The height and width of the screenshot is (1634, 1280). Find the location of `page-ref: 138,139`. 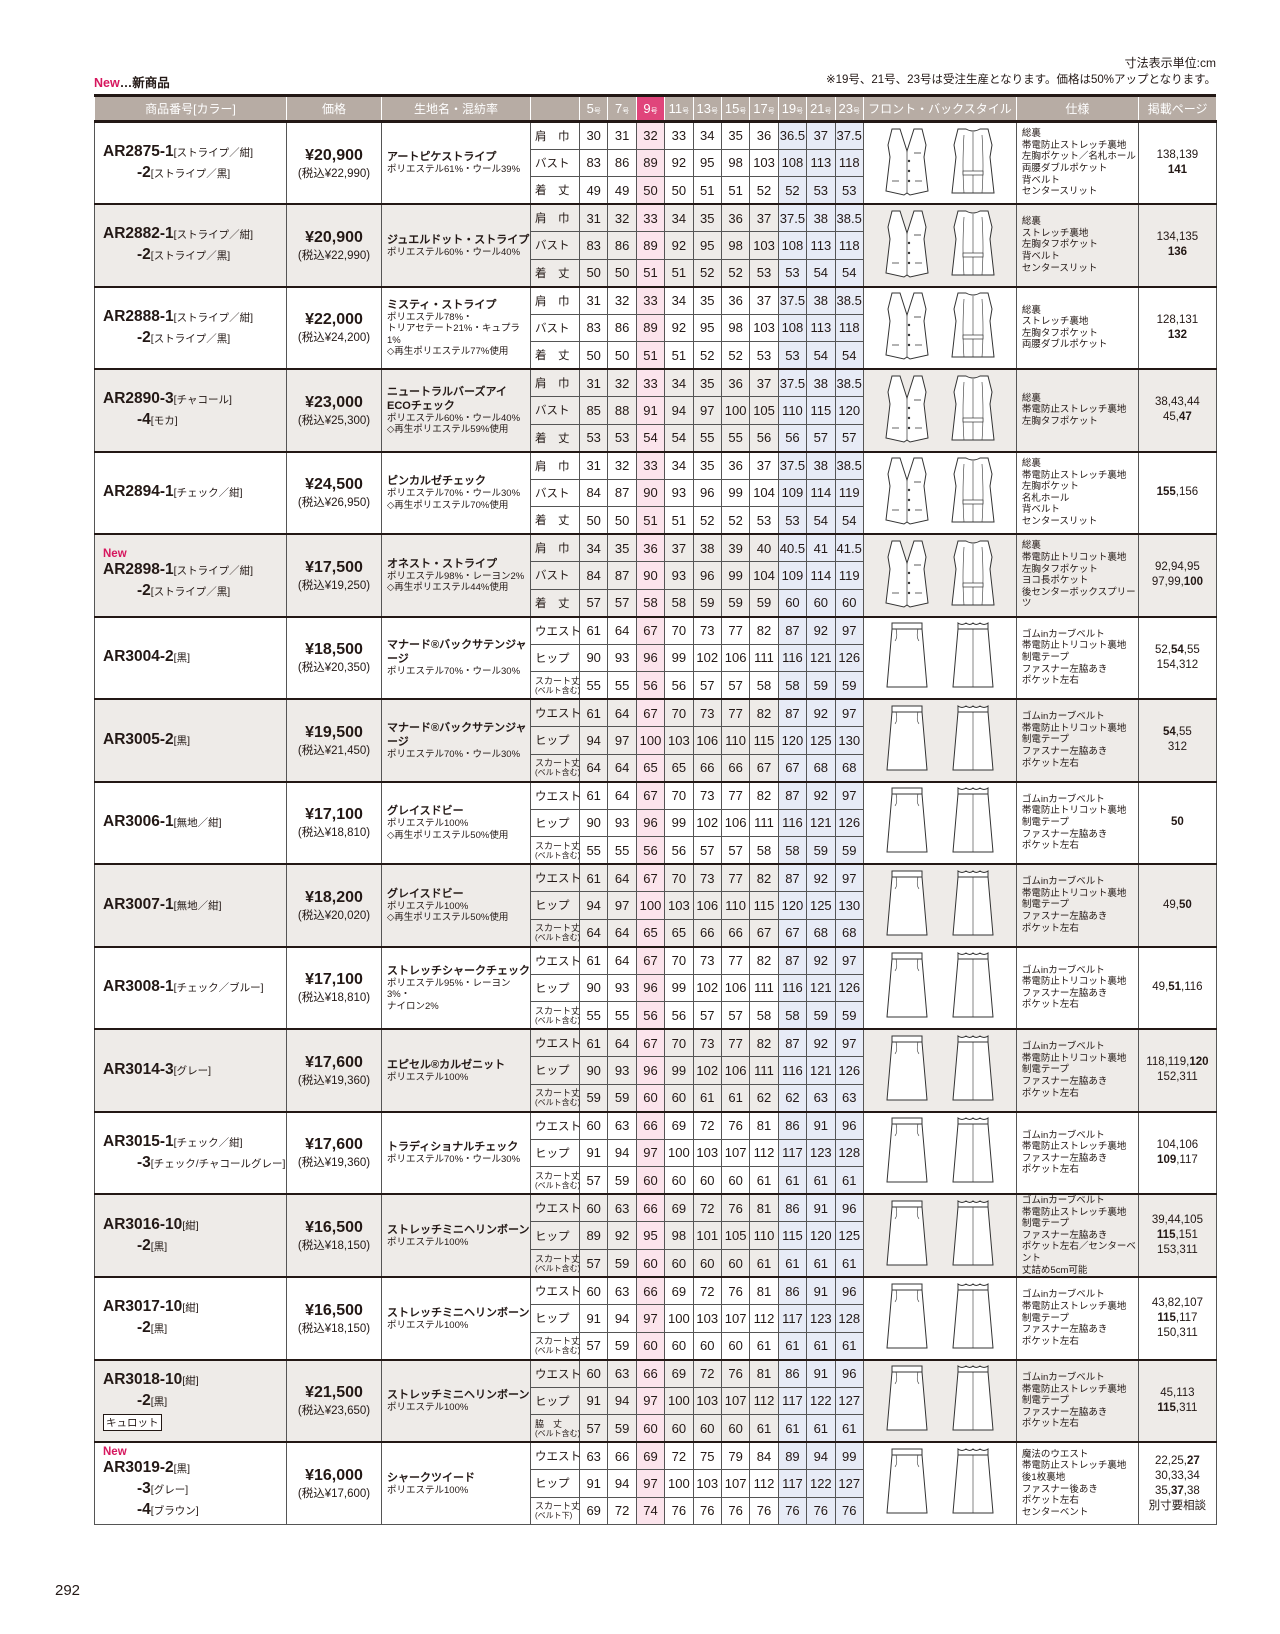

page-ref: 138,139 is located at coordinates (1177, 155).